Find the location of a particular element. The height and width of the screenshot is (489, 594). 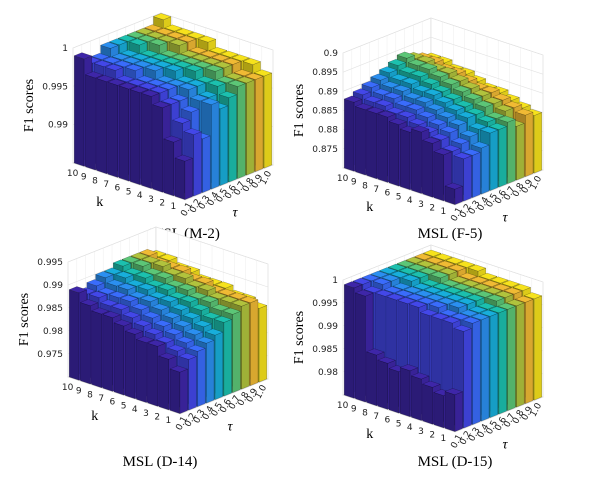

z-tick-label: 0.89 is located at coordinates (328, 92).